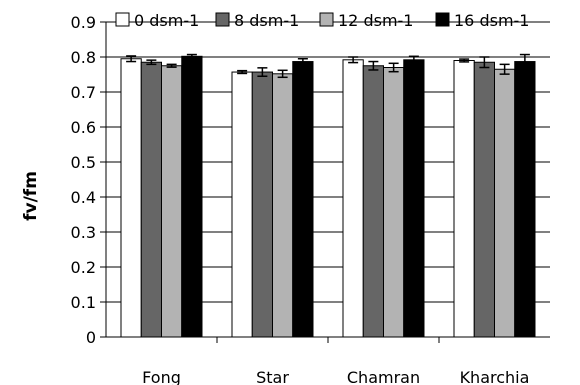  What do you see at coordinates (491, 20) in the screenshot?
I see `legend-label: 16 dsm-1` at bounding box center [491, 20].